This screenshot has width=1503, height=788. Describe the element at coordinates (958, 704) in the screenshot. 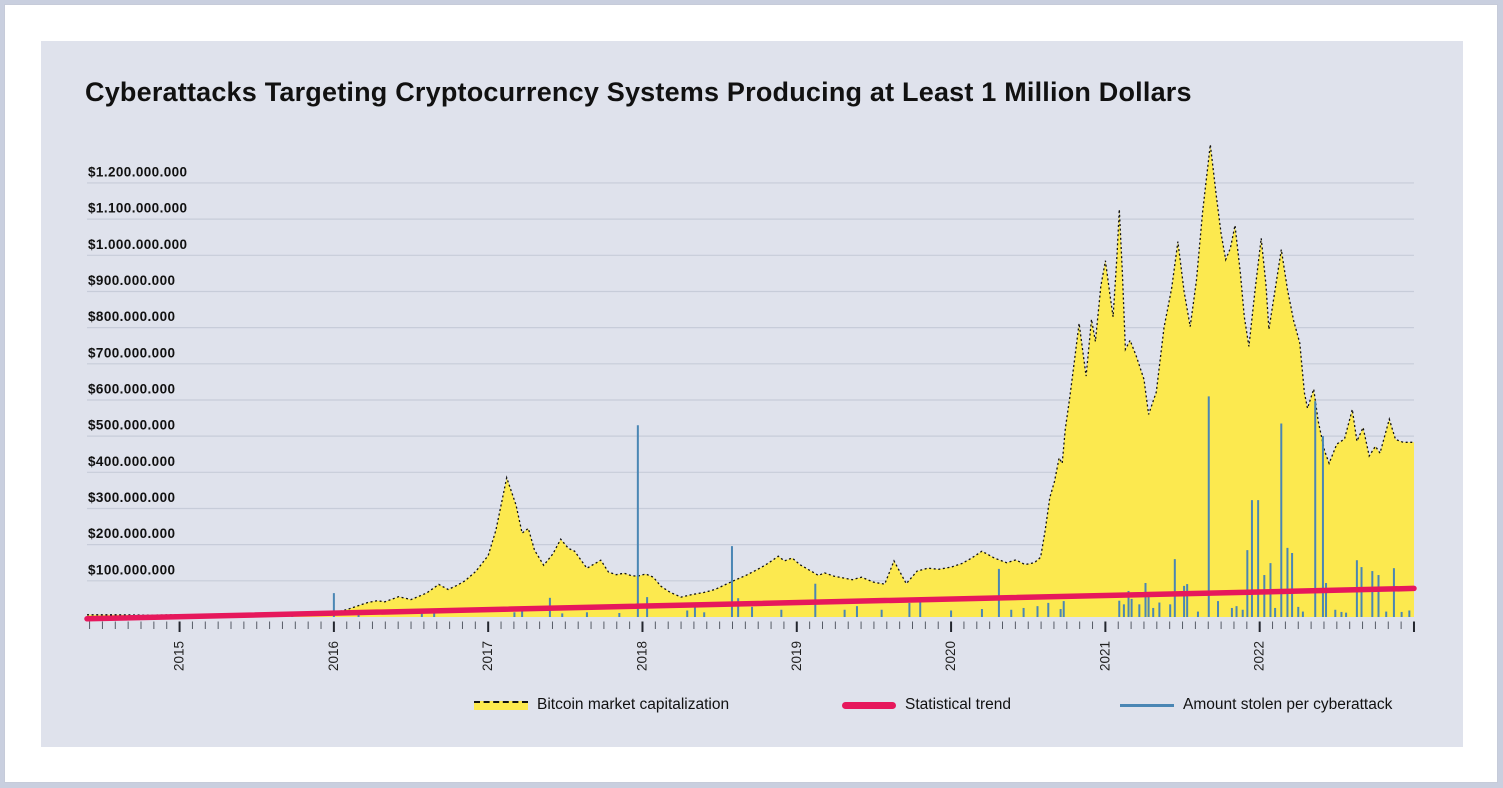

I see `legend-label-trend: Statistical trend` at that location.